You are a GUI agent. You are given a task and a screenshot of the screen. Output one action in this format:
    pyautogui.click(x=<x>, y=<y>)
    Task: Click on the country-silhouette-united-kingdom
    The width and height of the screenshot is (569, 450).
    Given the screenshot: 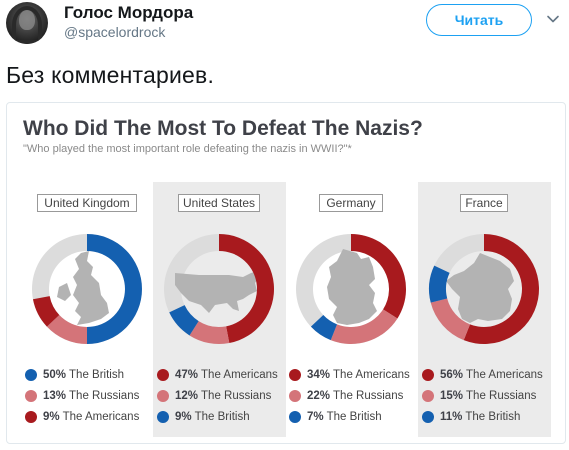 What is the action you would take?
    pyautogui.click(x=83, y=288)
    